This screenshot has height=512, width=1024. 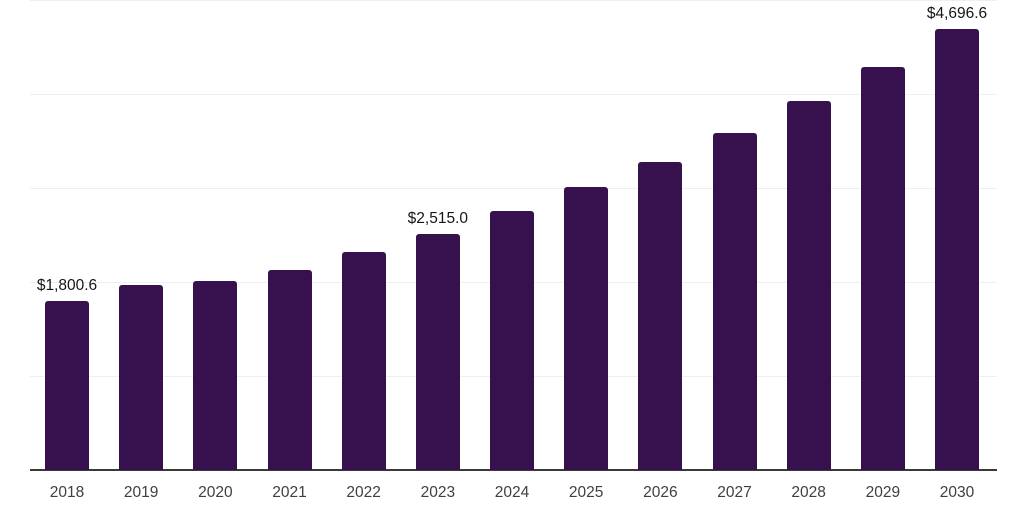 What do you see at coordinates (734, 492) in the screenshot?
I see `x-tick-label-2027: 2027` at bounding box center [734, 492].